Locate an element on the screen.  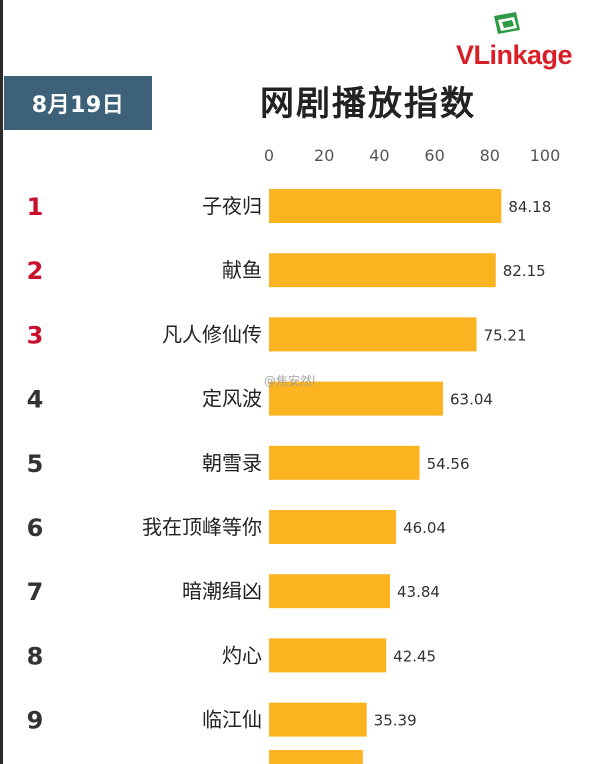
x-tick-label: 40 is located at coordinates (379, 155).